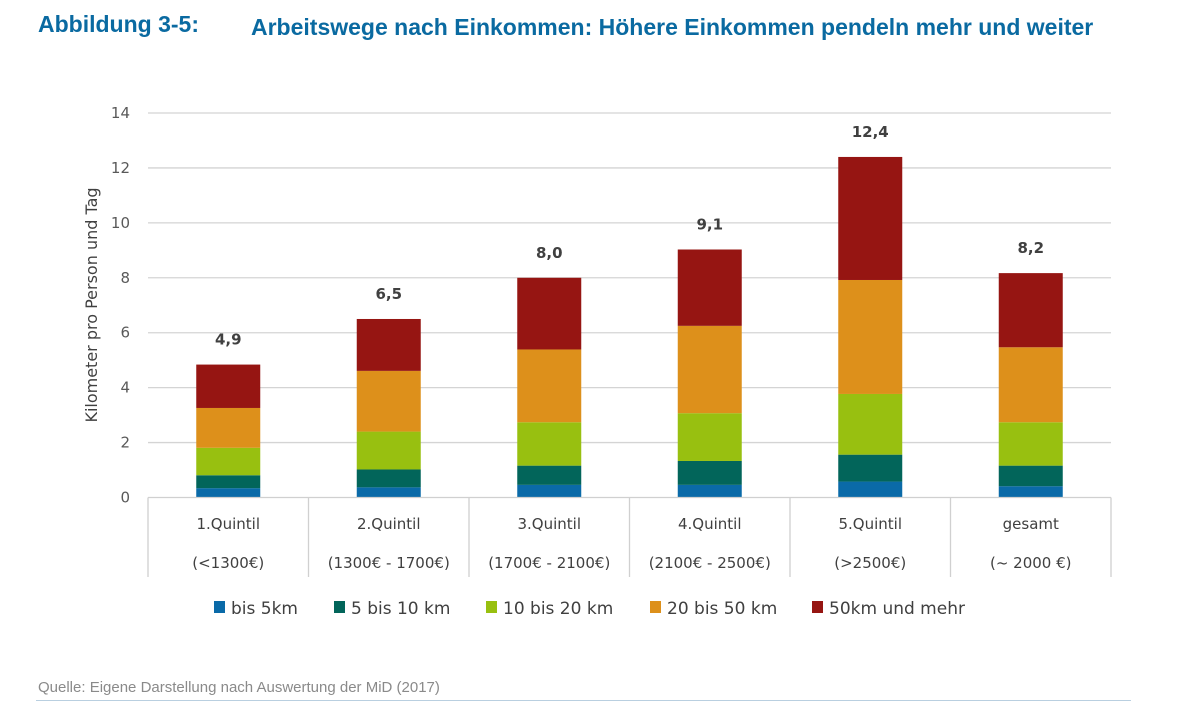  What do you see at coordinates (120, 168) in the screenshot?
I see `y-tick-label: 12` at bounding box center [120, 168].